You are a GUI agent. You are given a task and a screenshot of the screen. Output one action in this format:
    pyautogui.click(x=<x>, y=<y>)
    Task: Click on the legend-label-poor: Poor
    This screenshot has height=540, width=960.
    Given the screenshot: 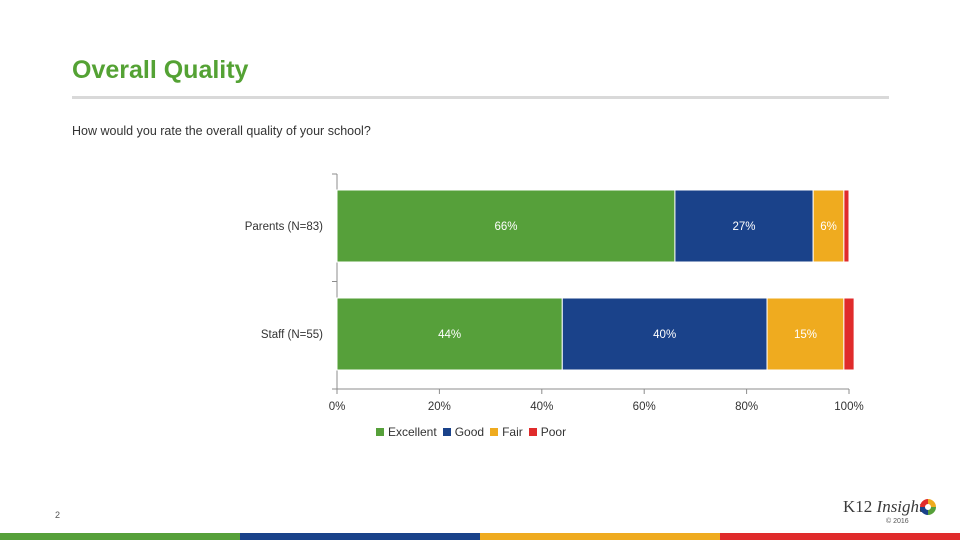 What is the action you would take?
    pyautogui.click(x=553, y=432)
    